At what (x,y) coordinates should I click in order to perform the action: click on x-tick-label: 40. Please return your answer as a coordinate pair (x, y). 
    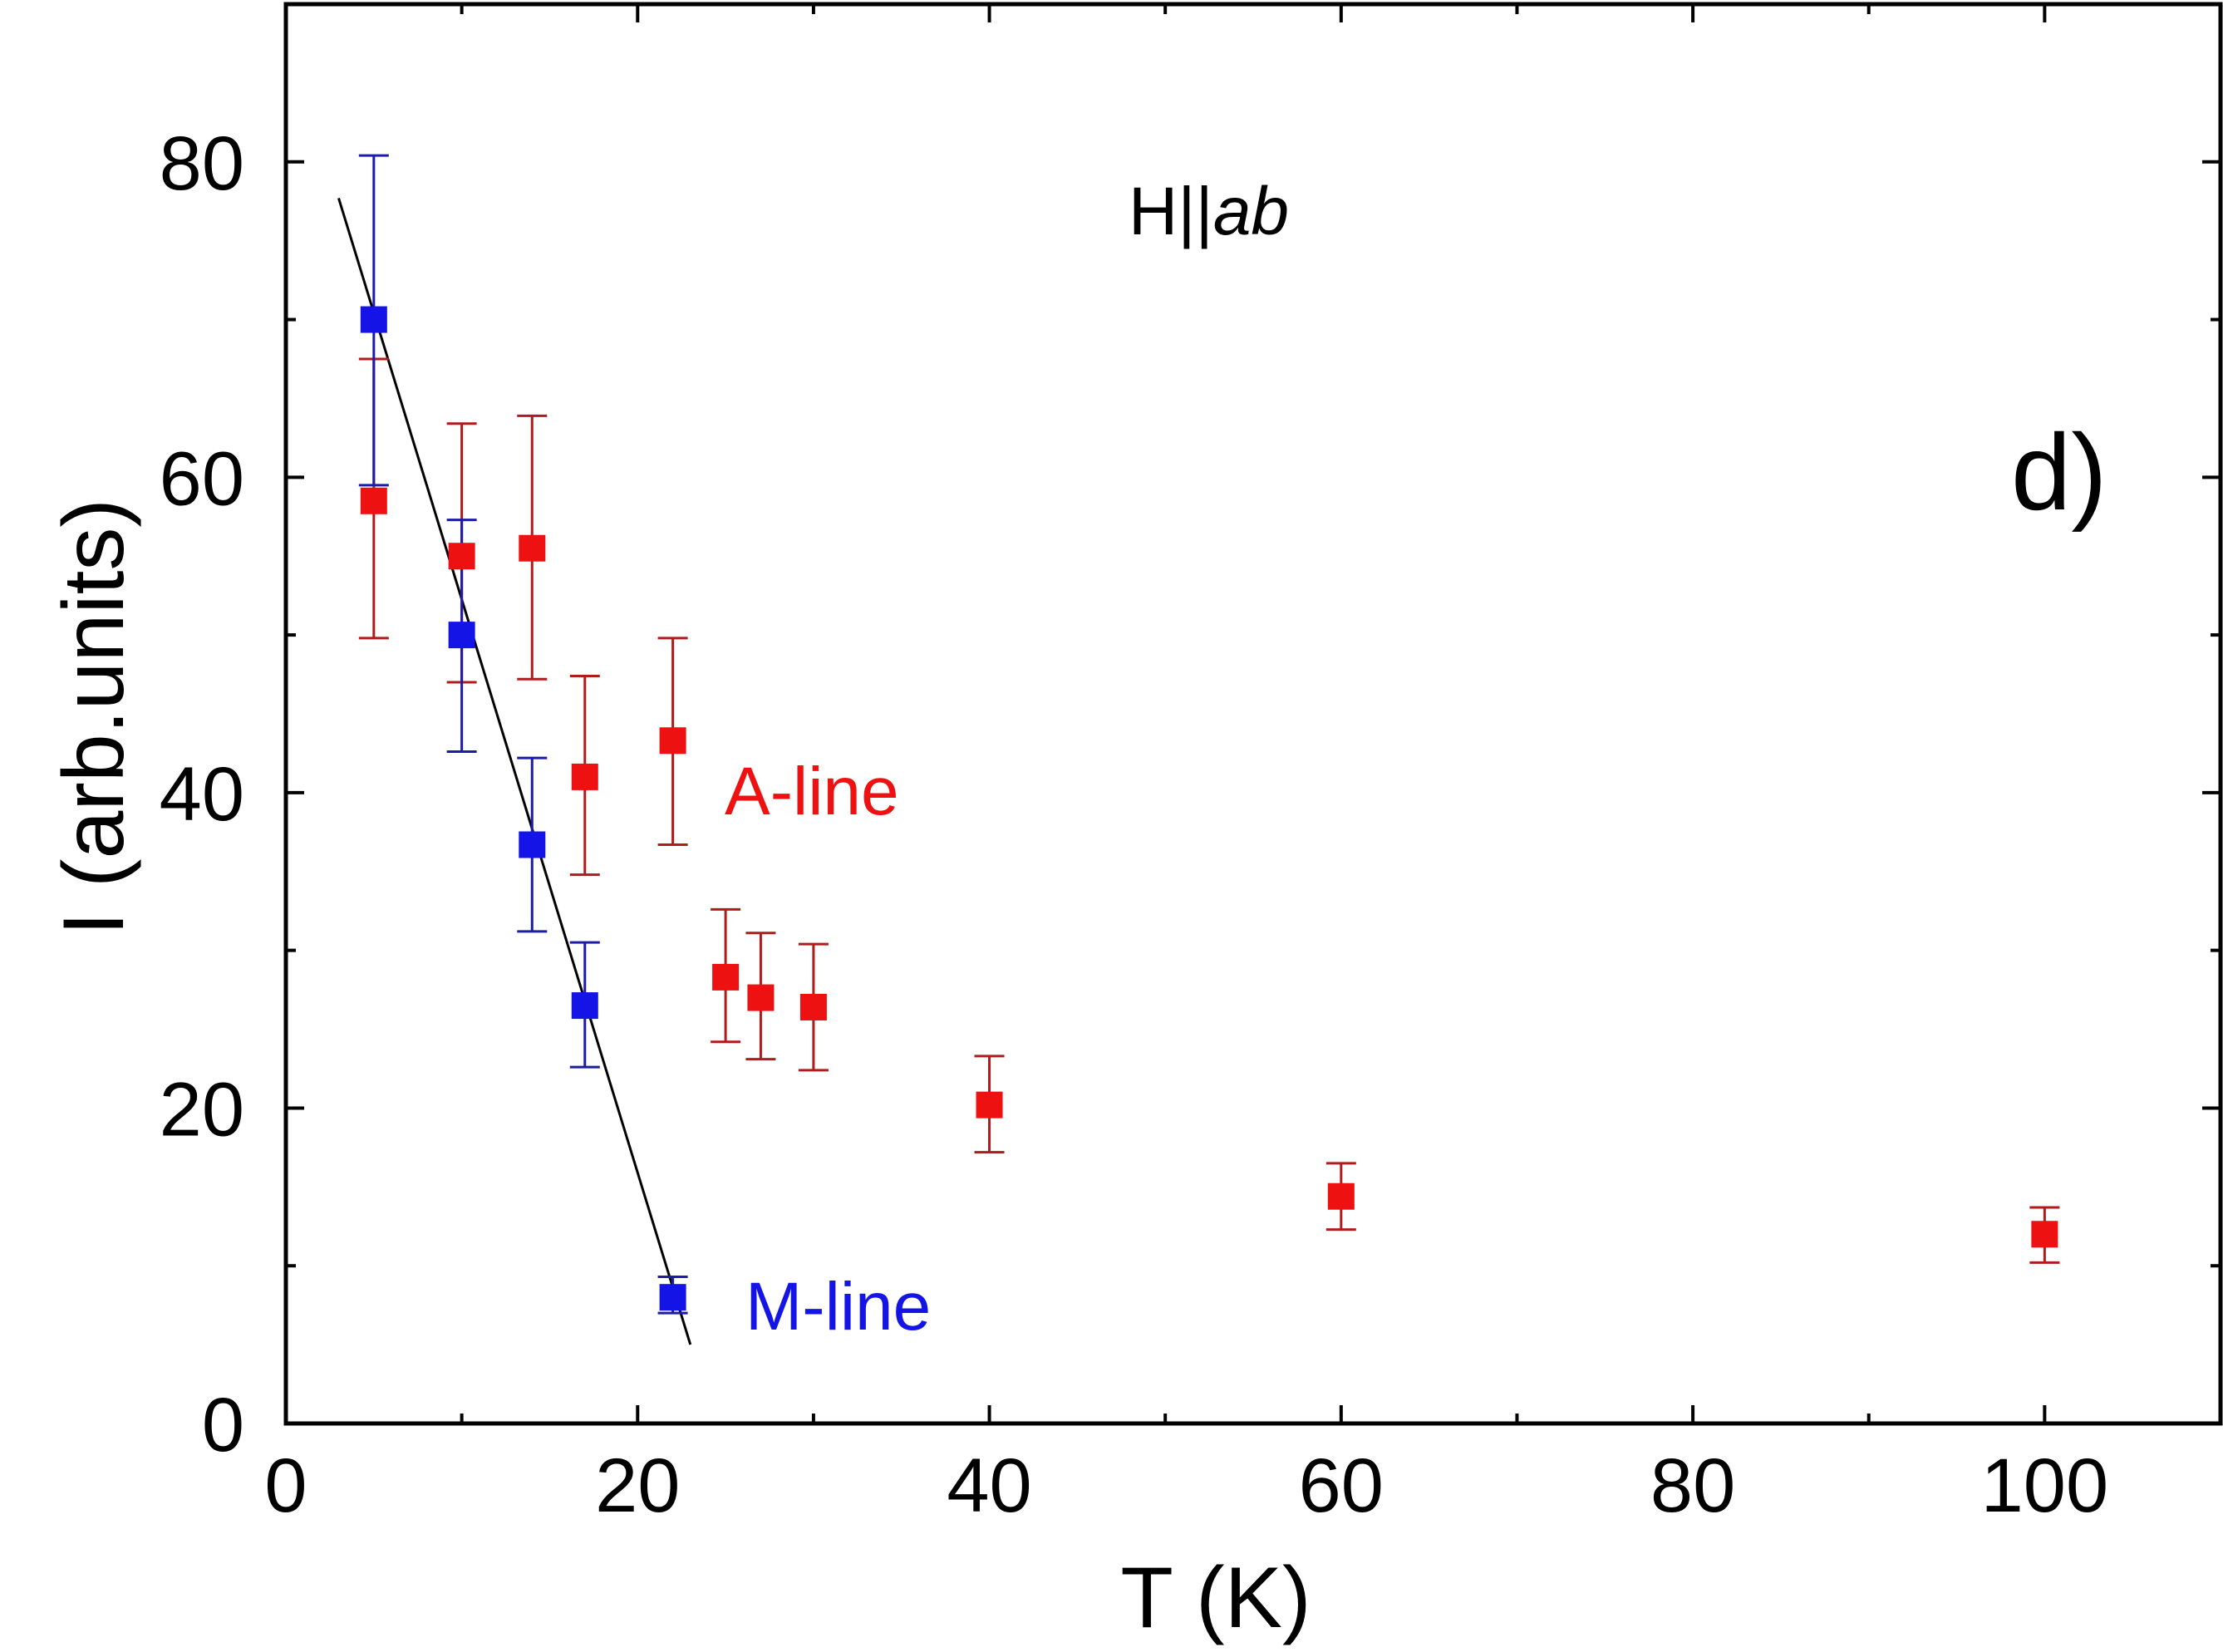
    Looking at the image, I should click on (989, 1485).